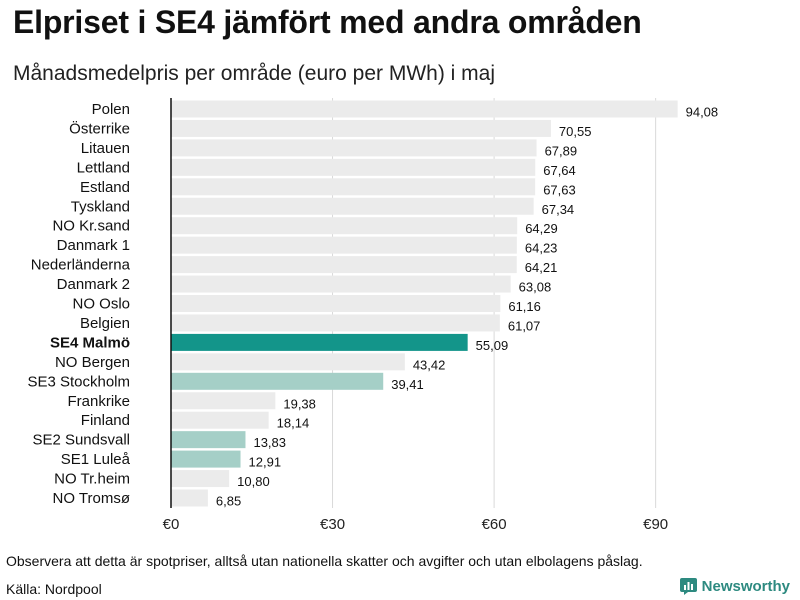  Describe the element at coordinates (93, 245) in the screenshot. I see `category-label: Danmark 1` at that location.